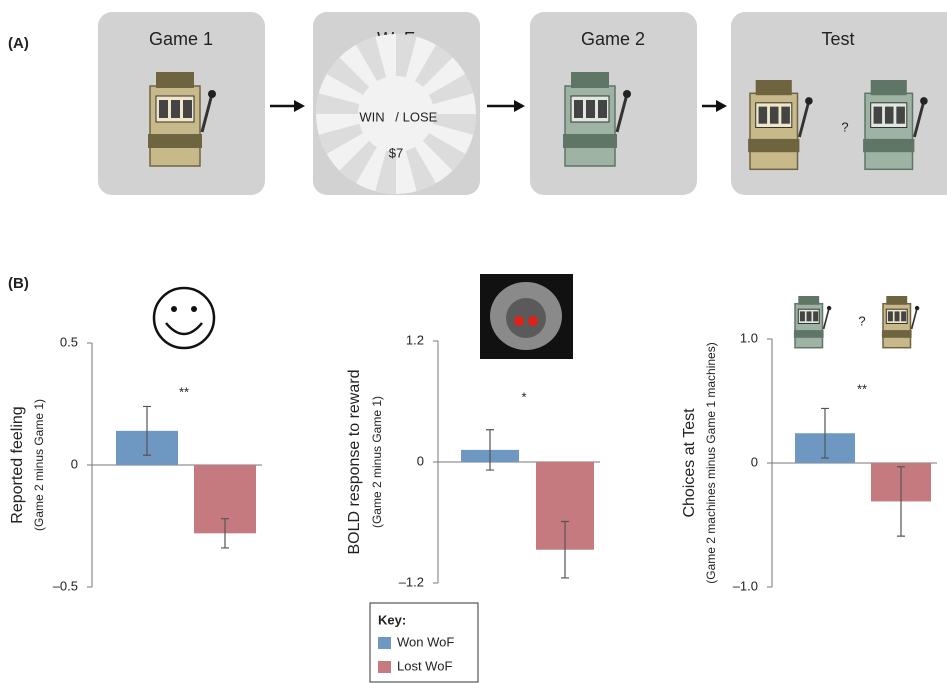 The width and height of the screenshot is (947, 683). I want to click on y-tick-label: –1.0, so click(745, 585).